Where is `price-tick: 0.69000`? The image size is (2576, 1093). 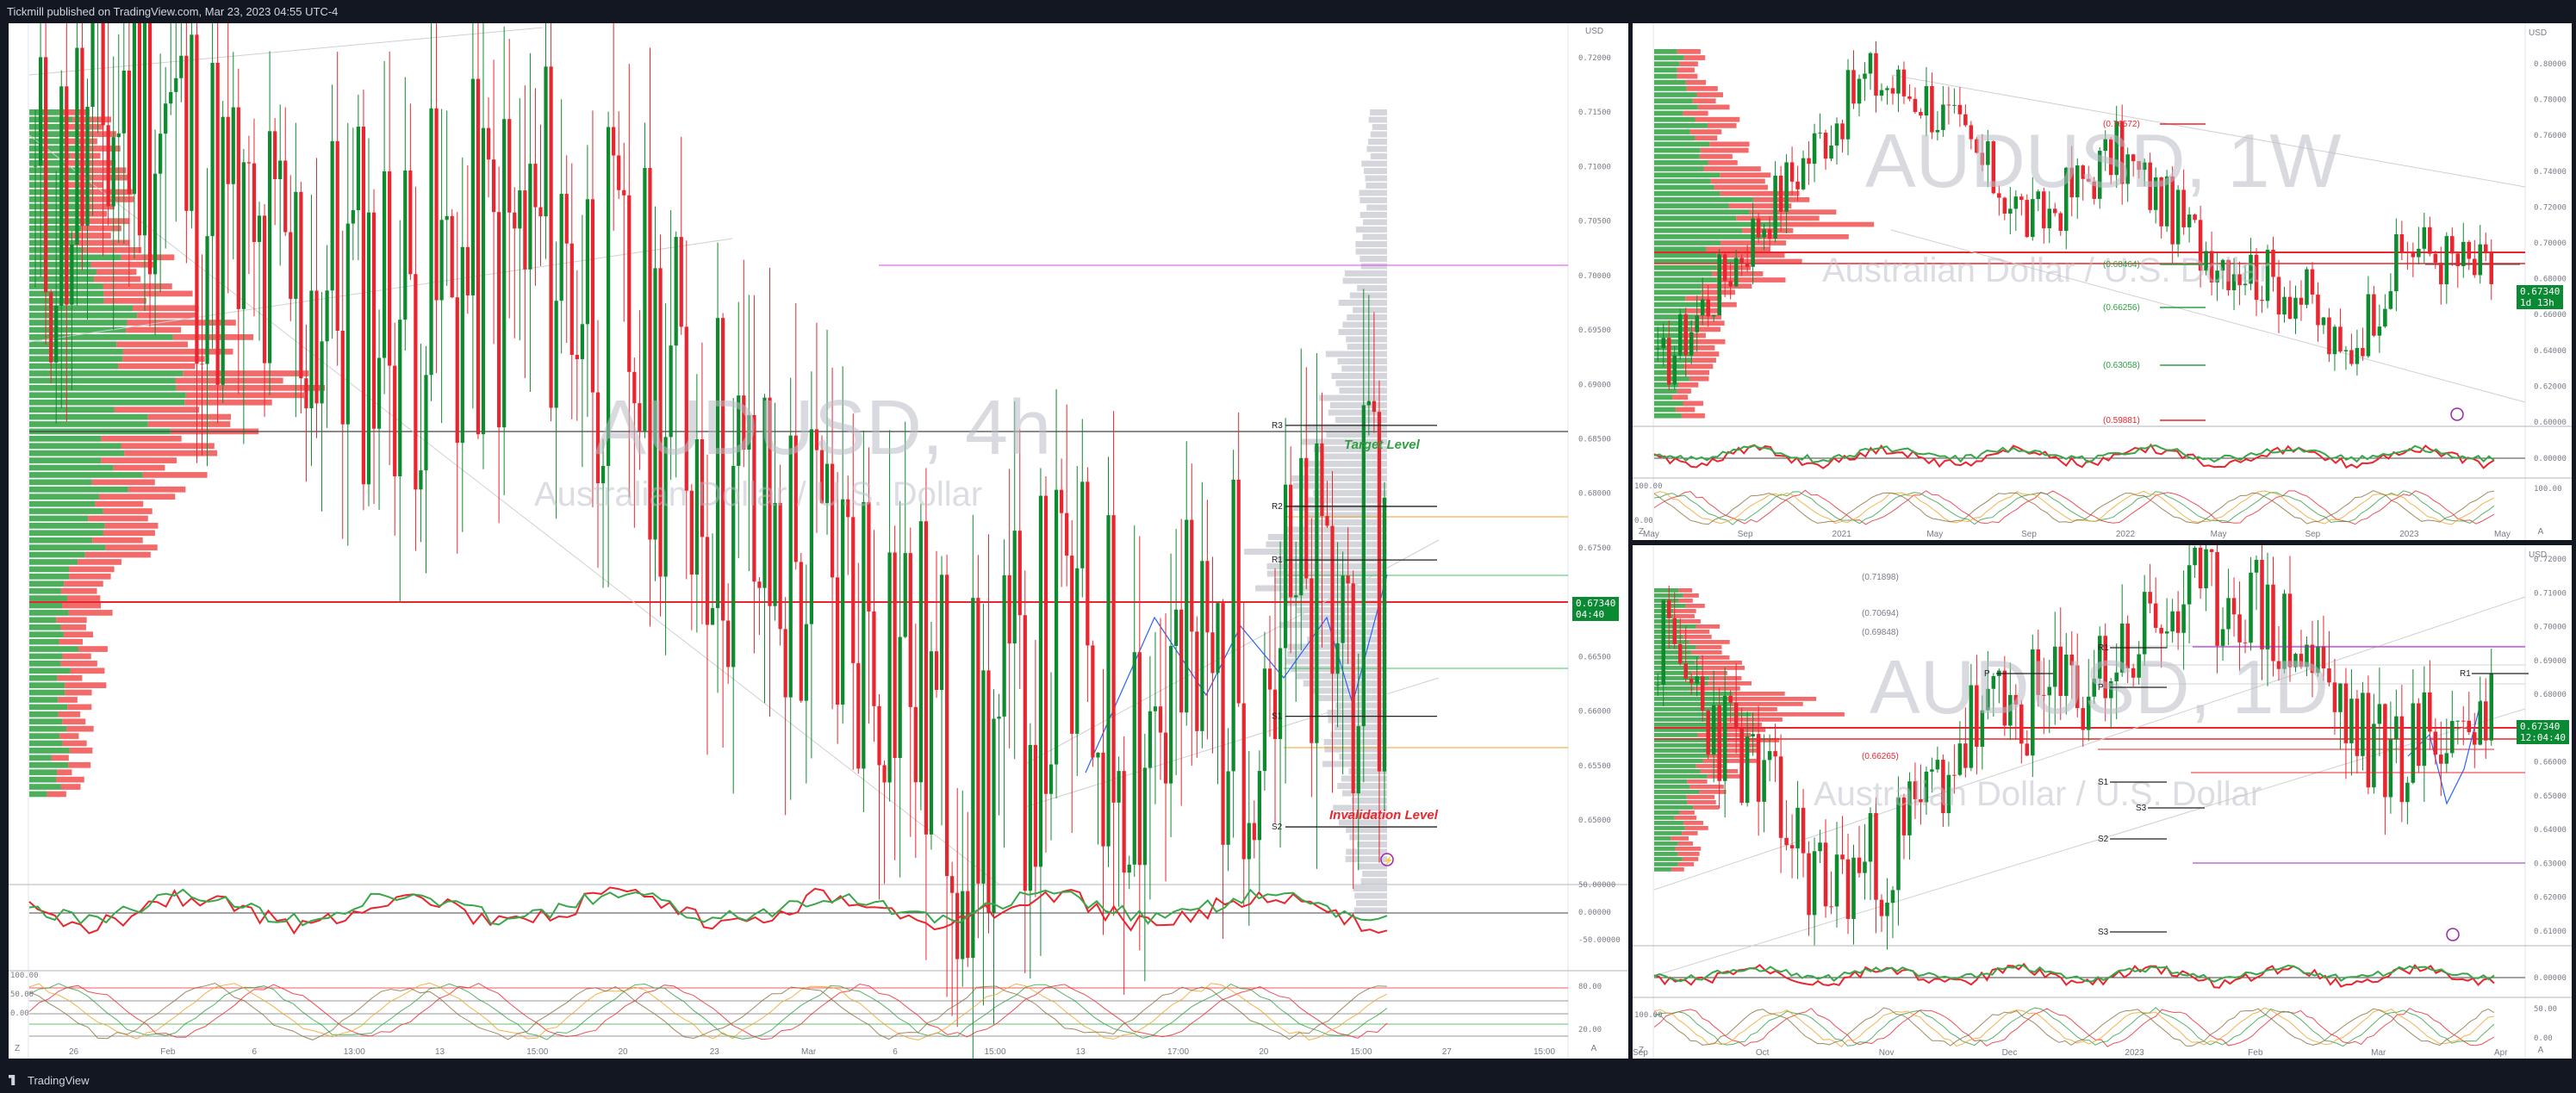
price-tick: 0.69000 is located at coordinates (2550, 661).